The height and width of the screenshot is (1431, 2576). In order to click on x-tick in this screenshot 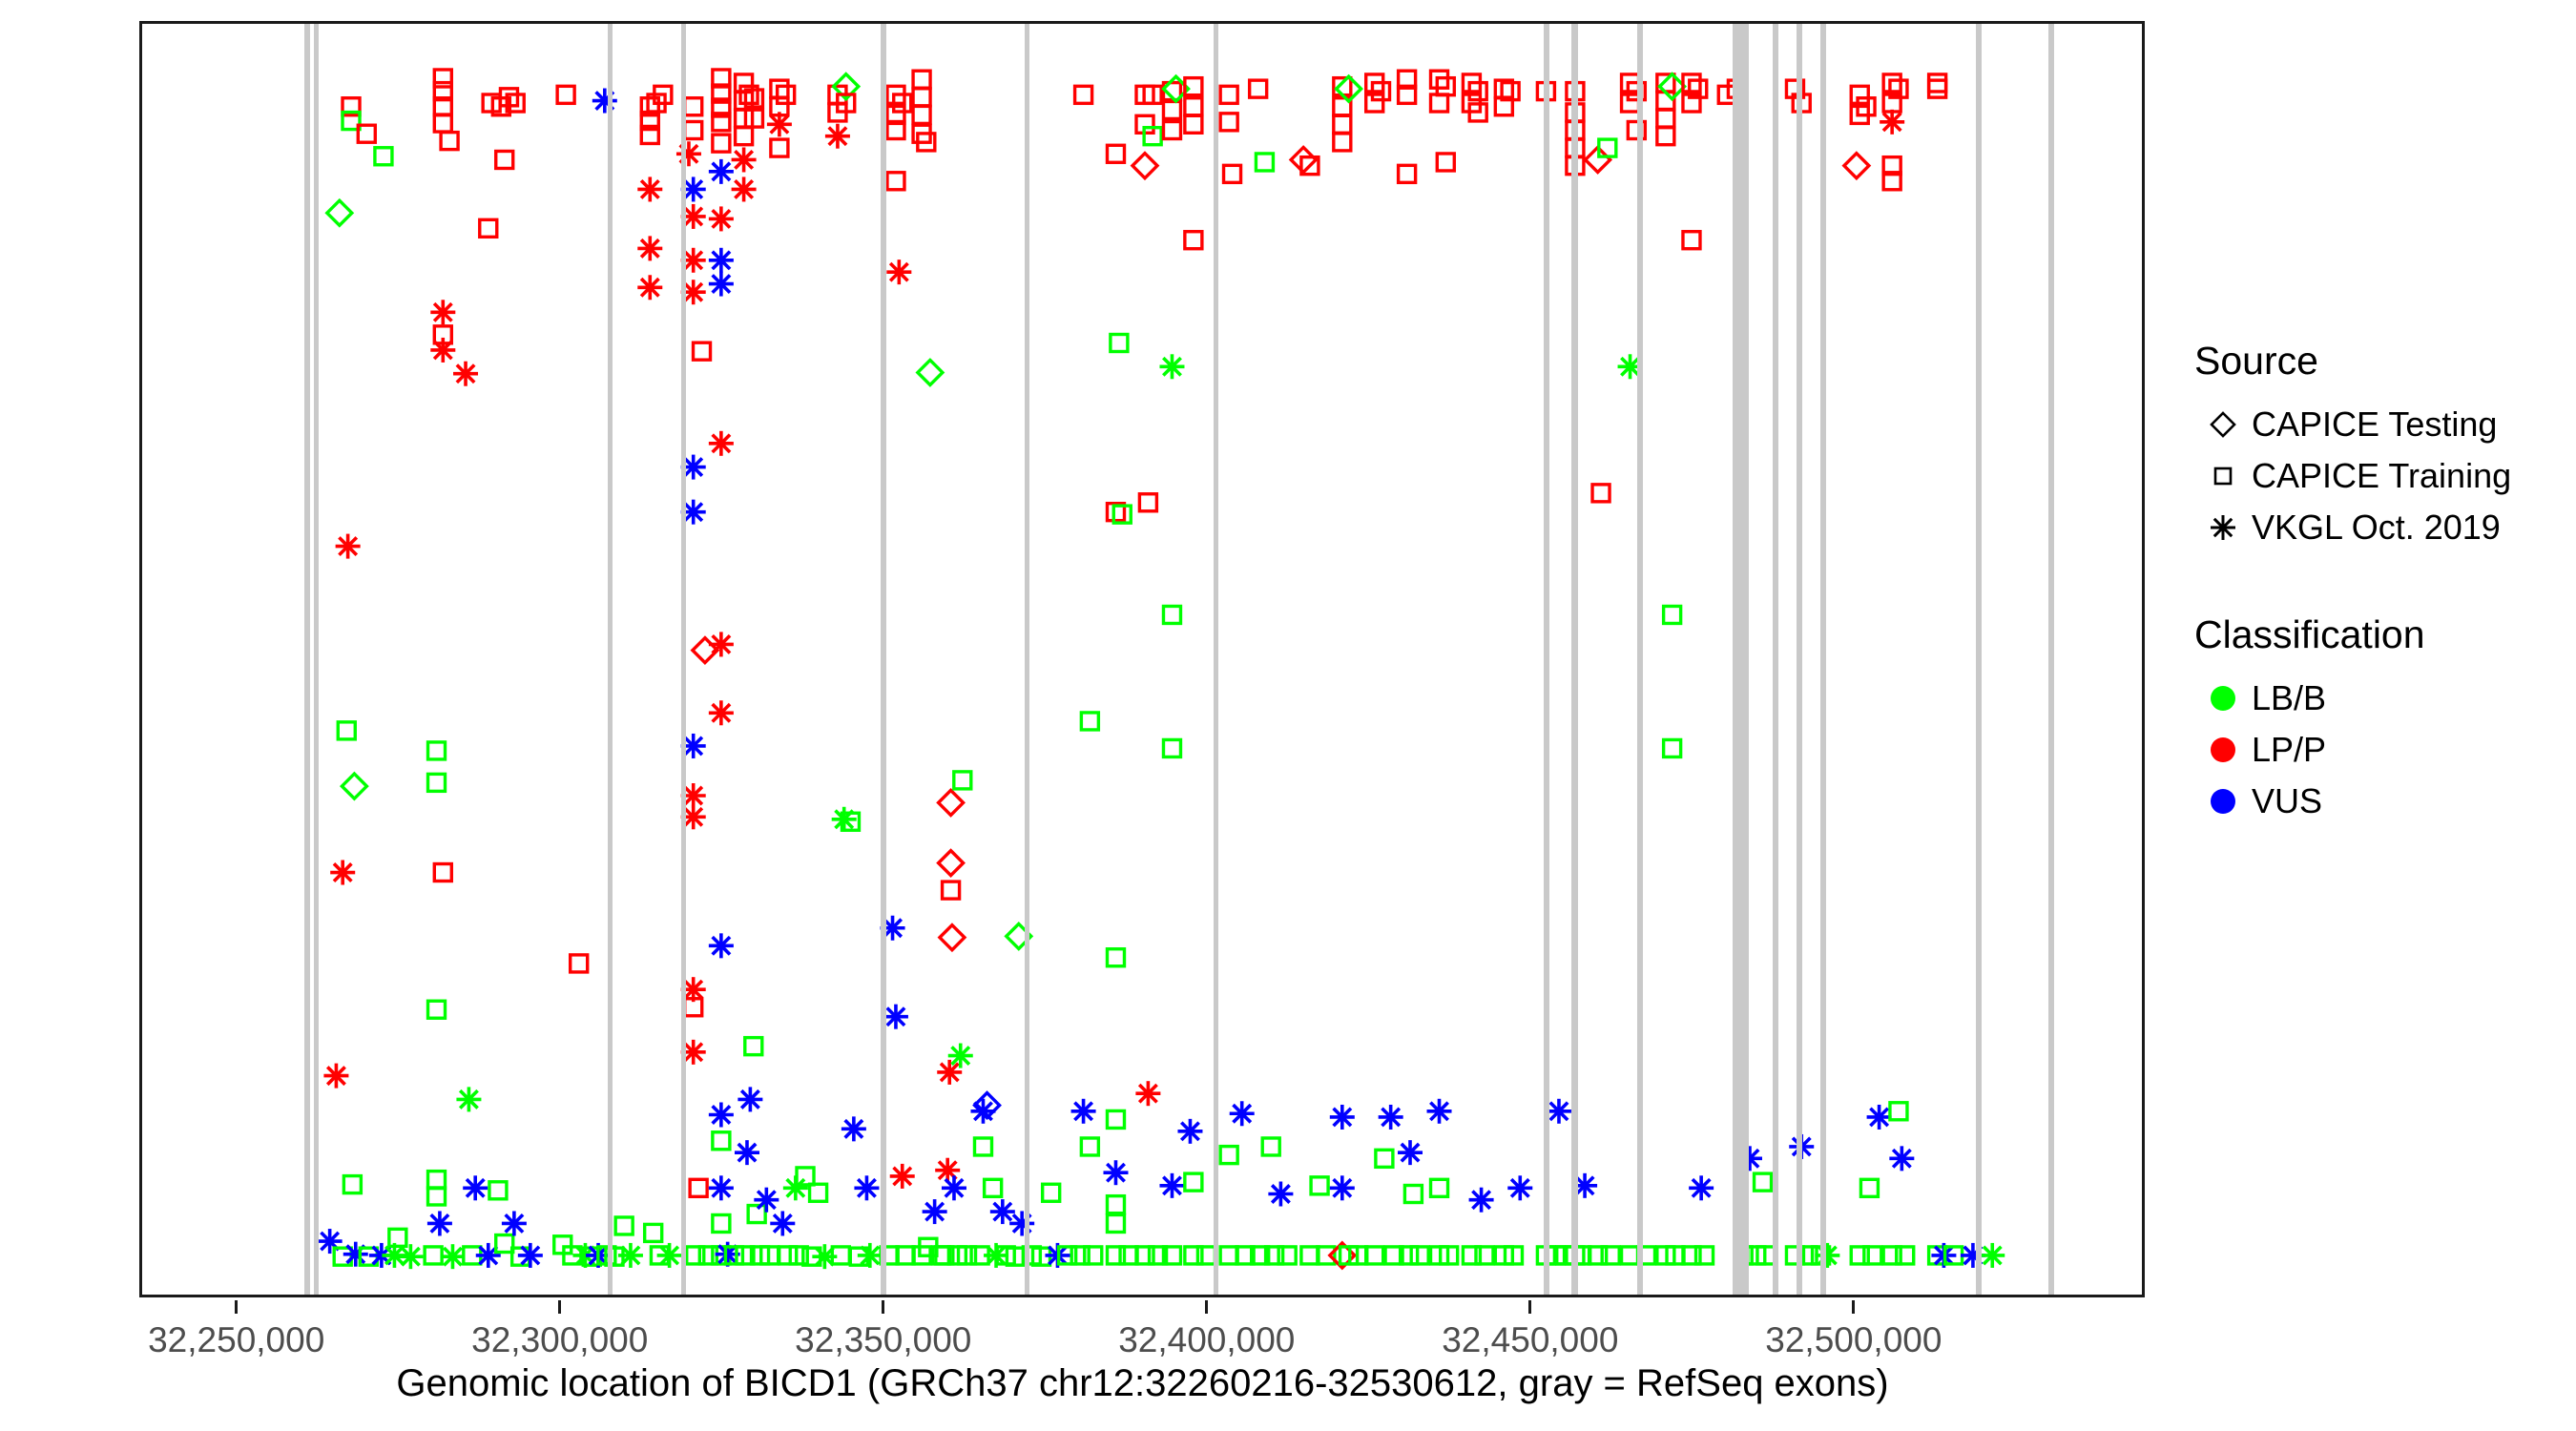, I will do `click(1854, 1307)`.